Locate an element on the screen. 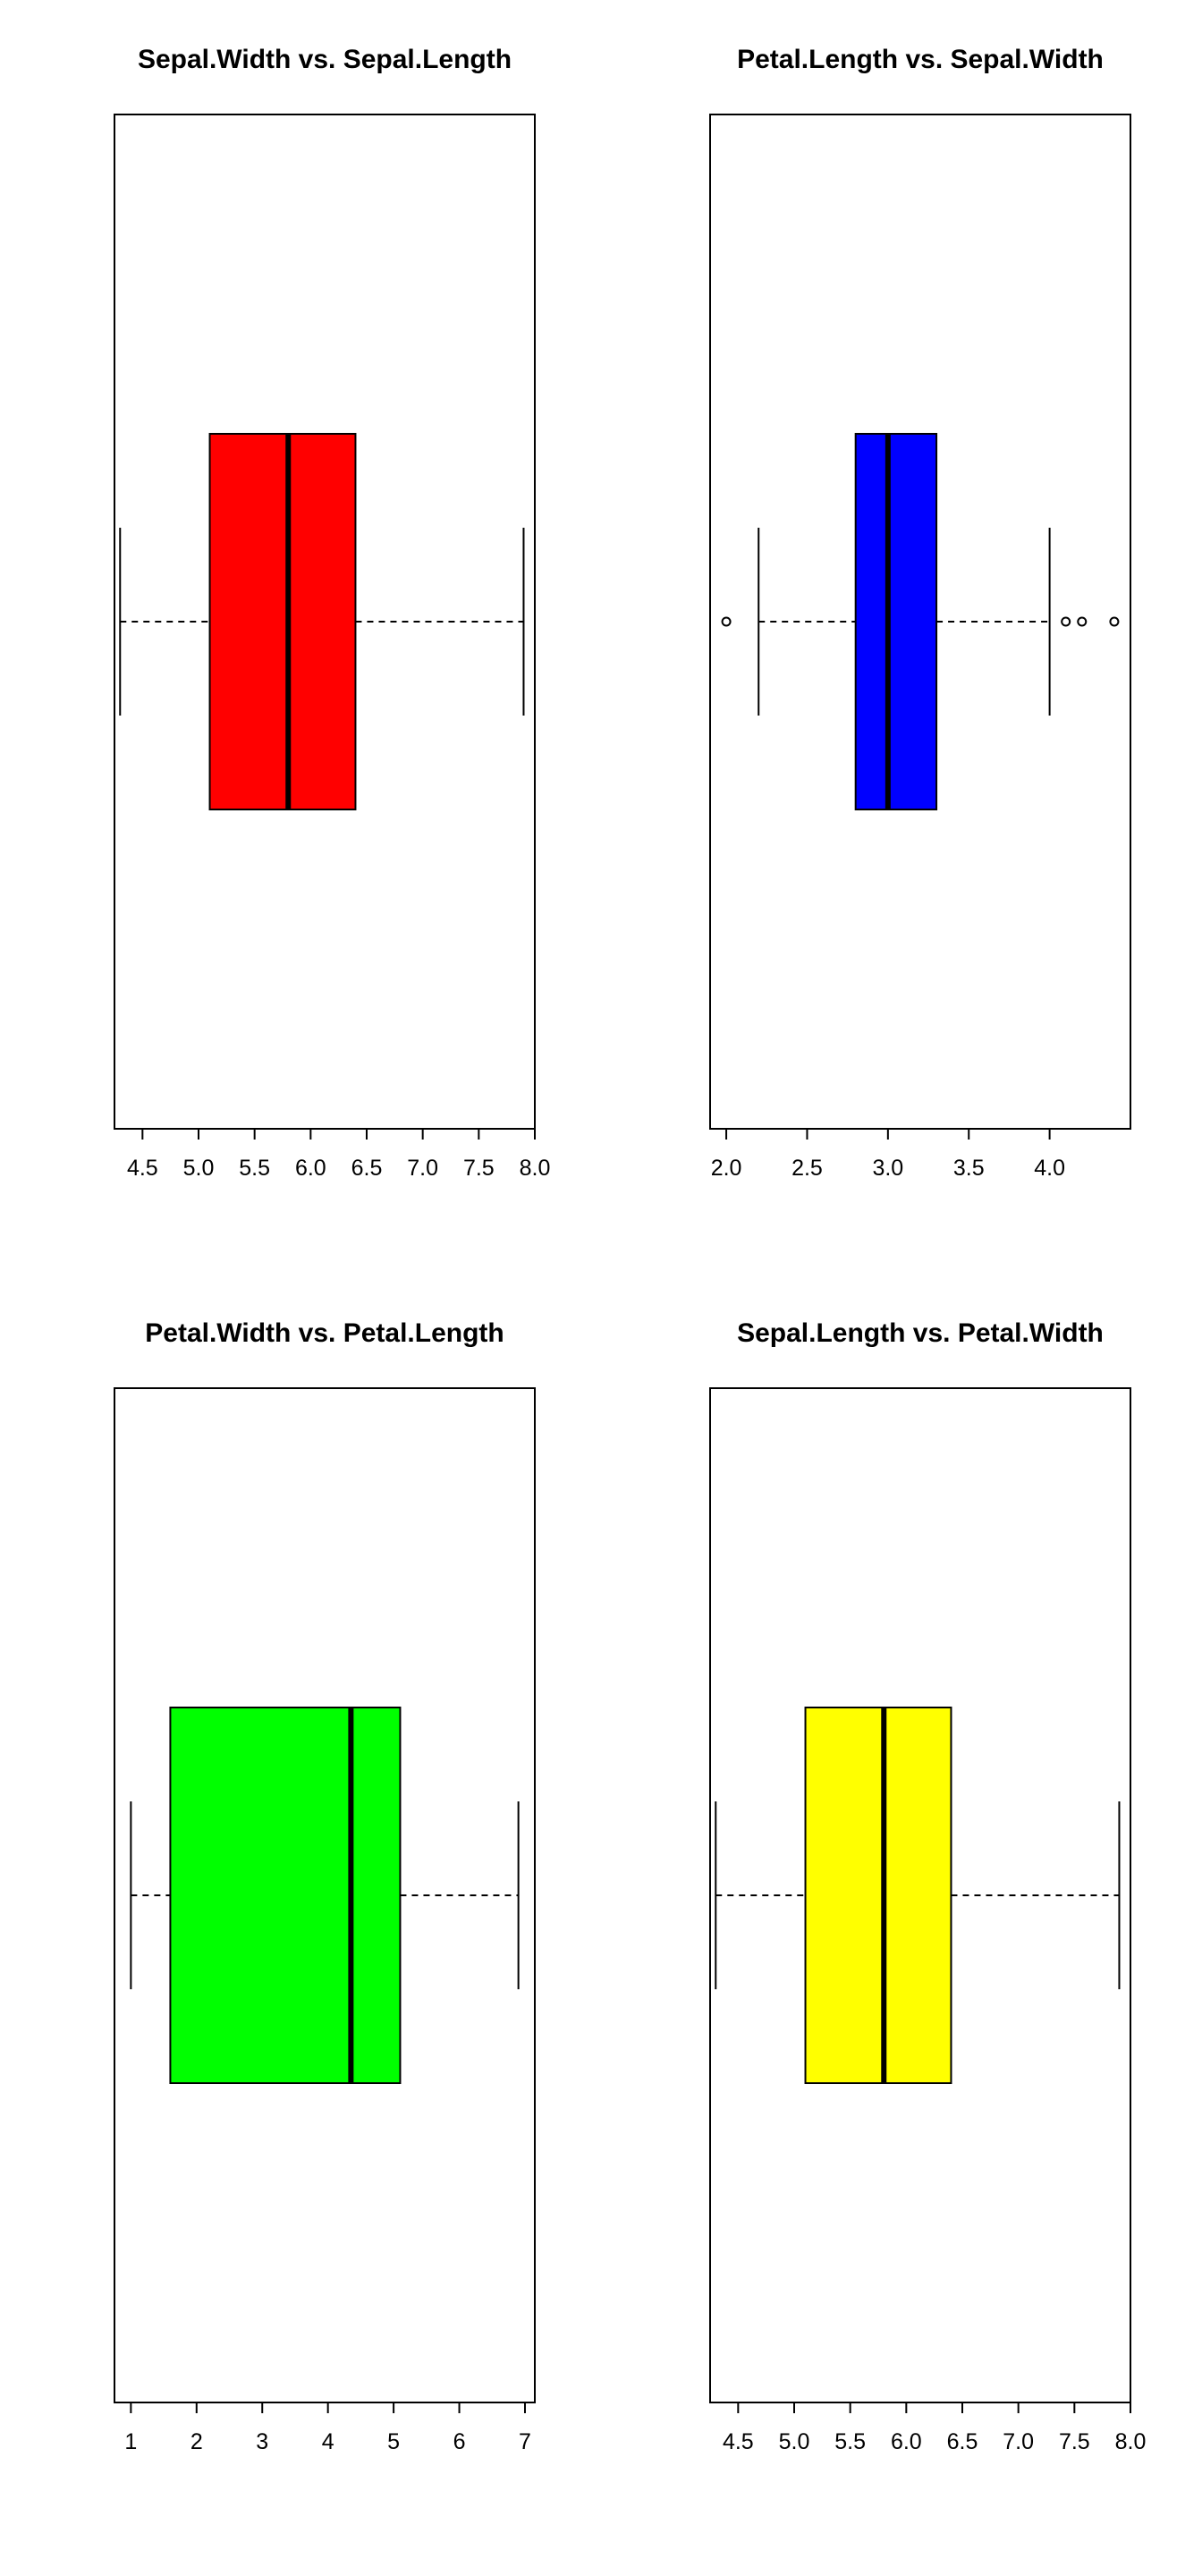 The height and width of the screenshot is (2576, 1202). chart-title: Sepal.Length vs. Petal.Width is located at coordinates (920, 1333).